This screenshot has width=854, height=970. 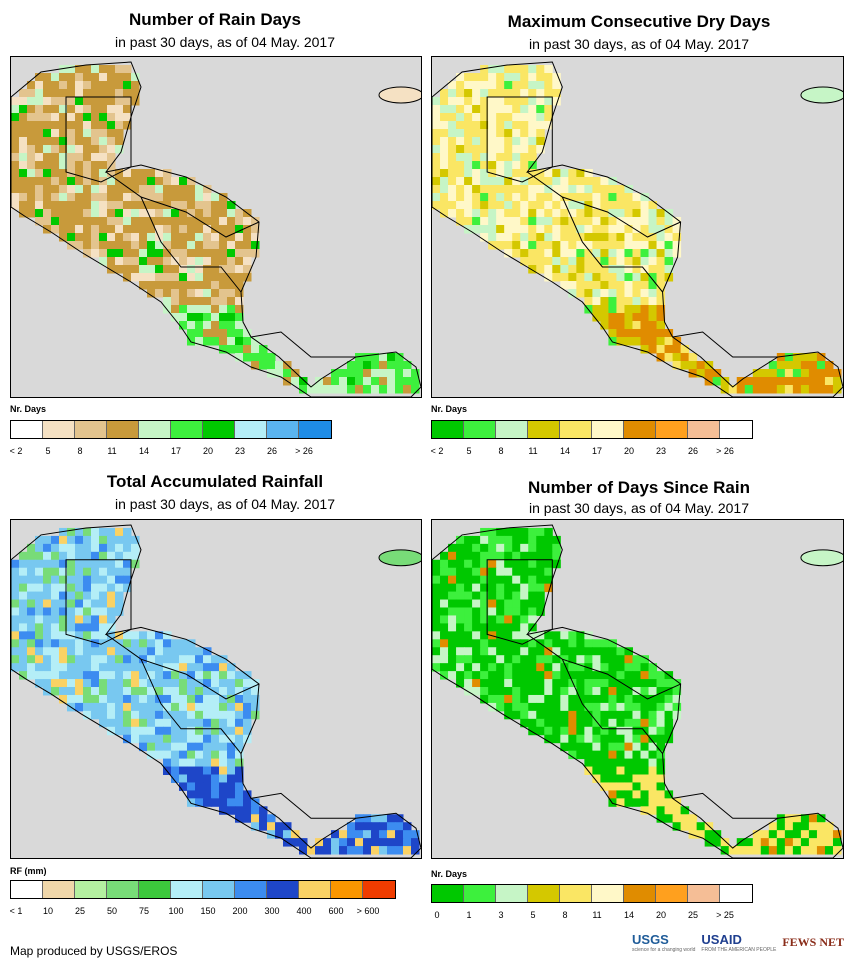 I want to click on usgs-tagline: science for a changing world, so click(x=664, y=950).